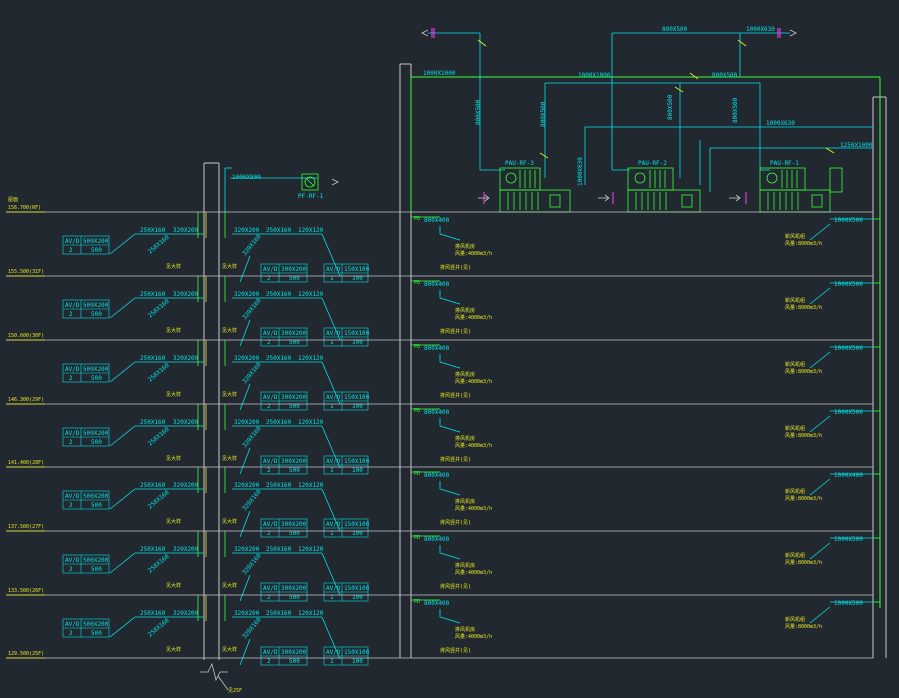  I want to click on header-size-3: 800X500, so click(725, 75).